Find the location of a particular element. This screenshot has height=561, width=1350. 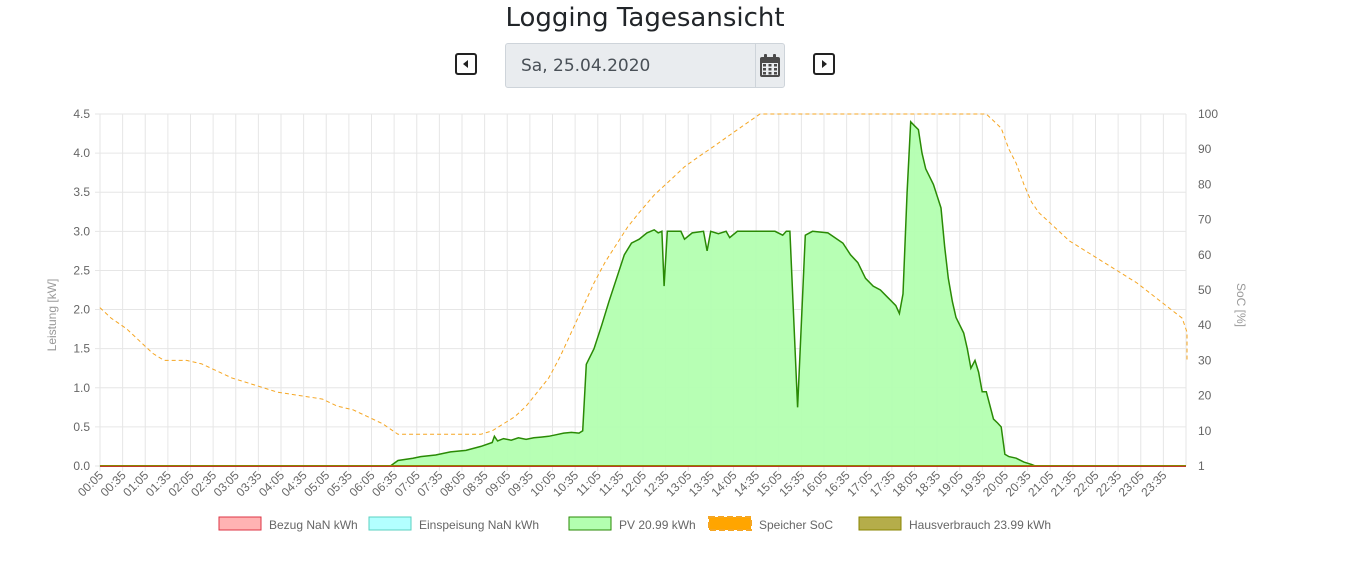

calendar-icon is located at coordinates (770, 65).